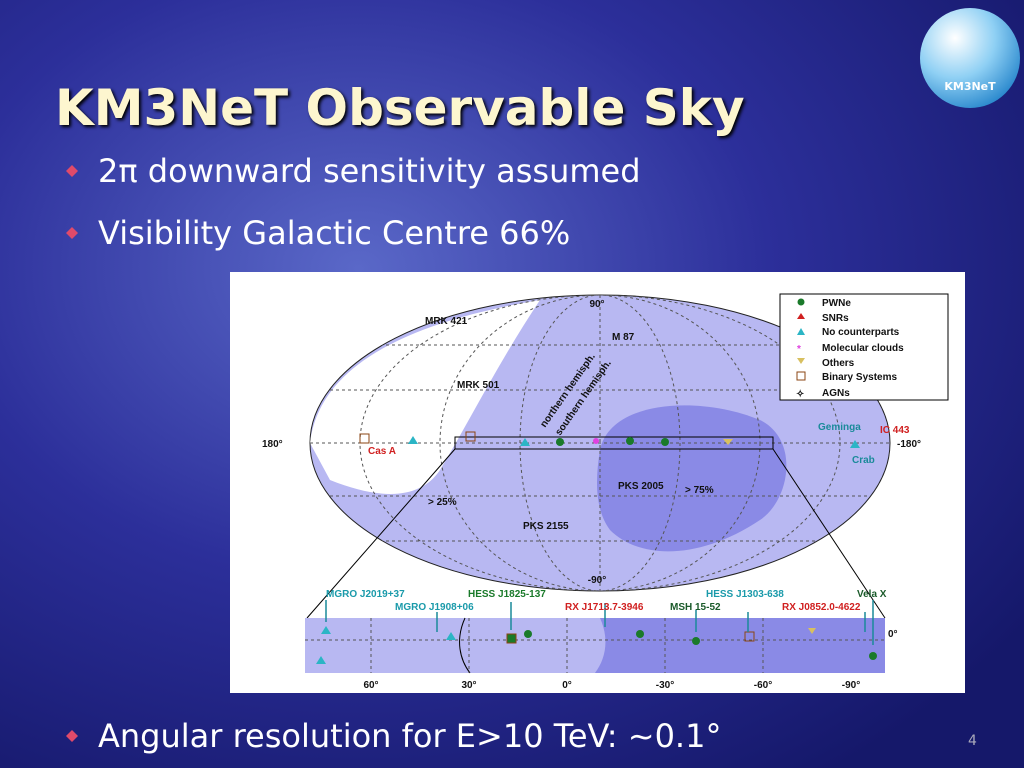 The image size is (1024, 768). What do you see at coordinates (851, 685) in the screenshot?
I see `strip-longitude-label: -90°` at bounding box center [851, 685].